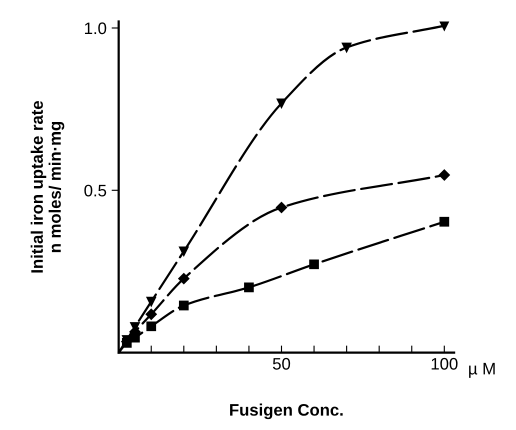  I want to click on x-tick-label: 100, so click(445, 364).